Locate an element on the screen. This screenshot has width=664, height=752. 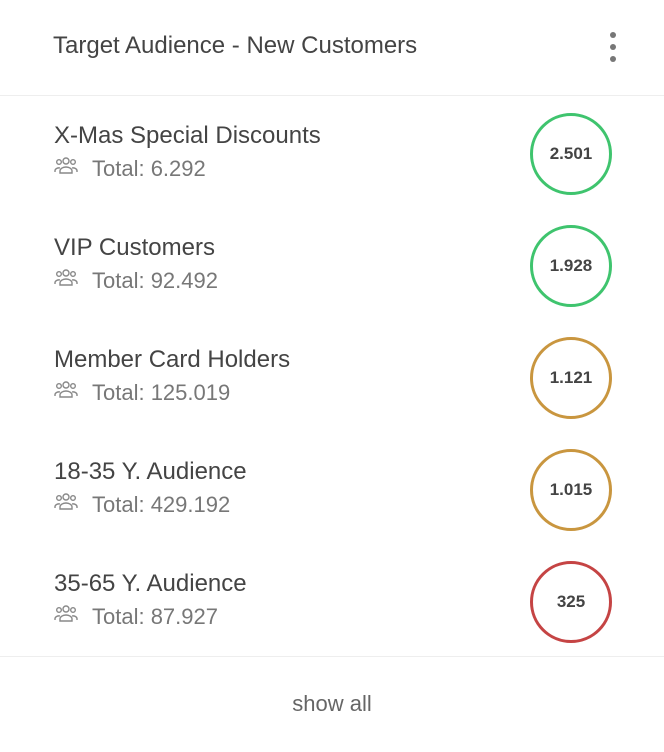
count-badge: 1.121 is located at coordinates (571, 378).